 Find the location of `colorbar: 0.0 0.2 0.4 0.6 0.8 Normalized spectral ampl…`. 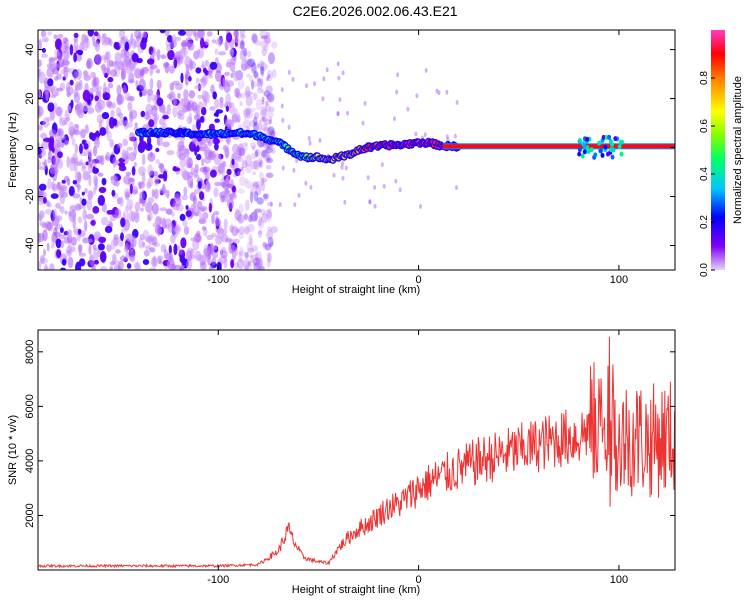

colorbar: 0.0 0.2 0.4 0.6 0.8 Normalized spectral ampl… is located at coordinates (721, 153).